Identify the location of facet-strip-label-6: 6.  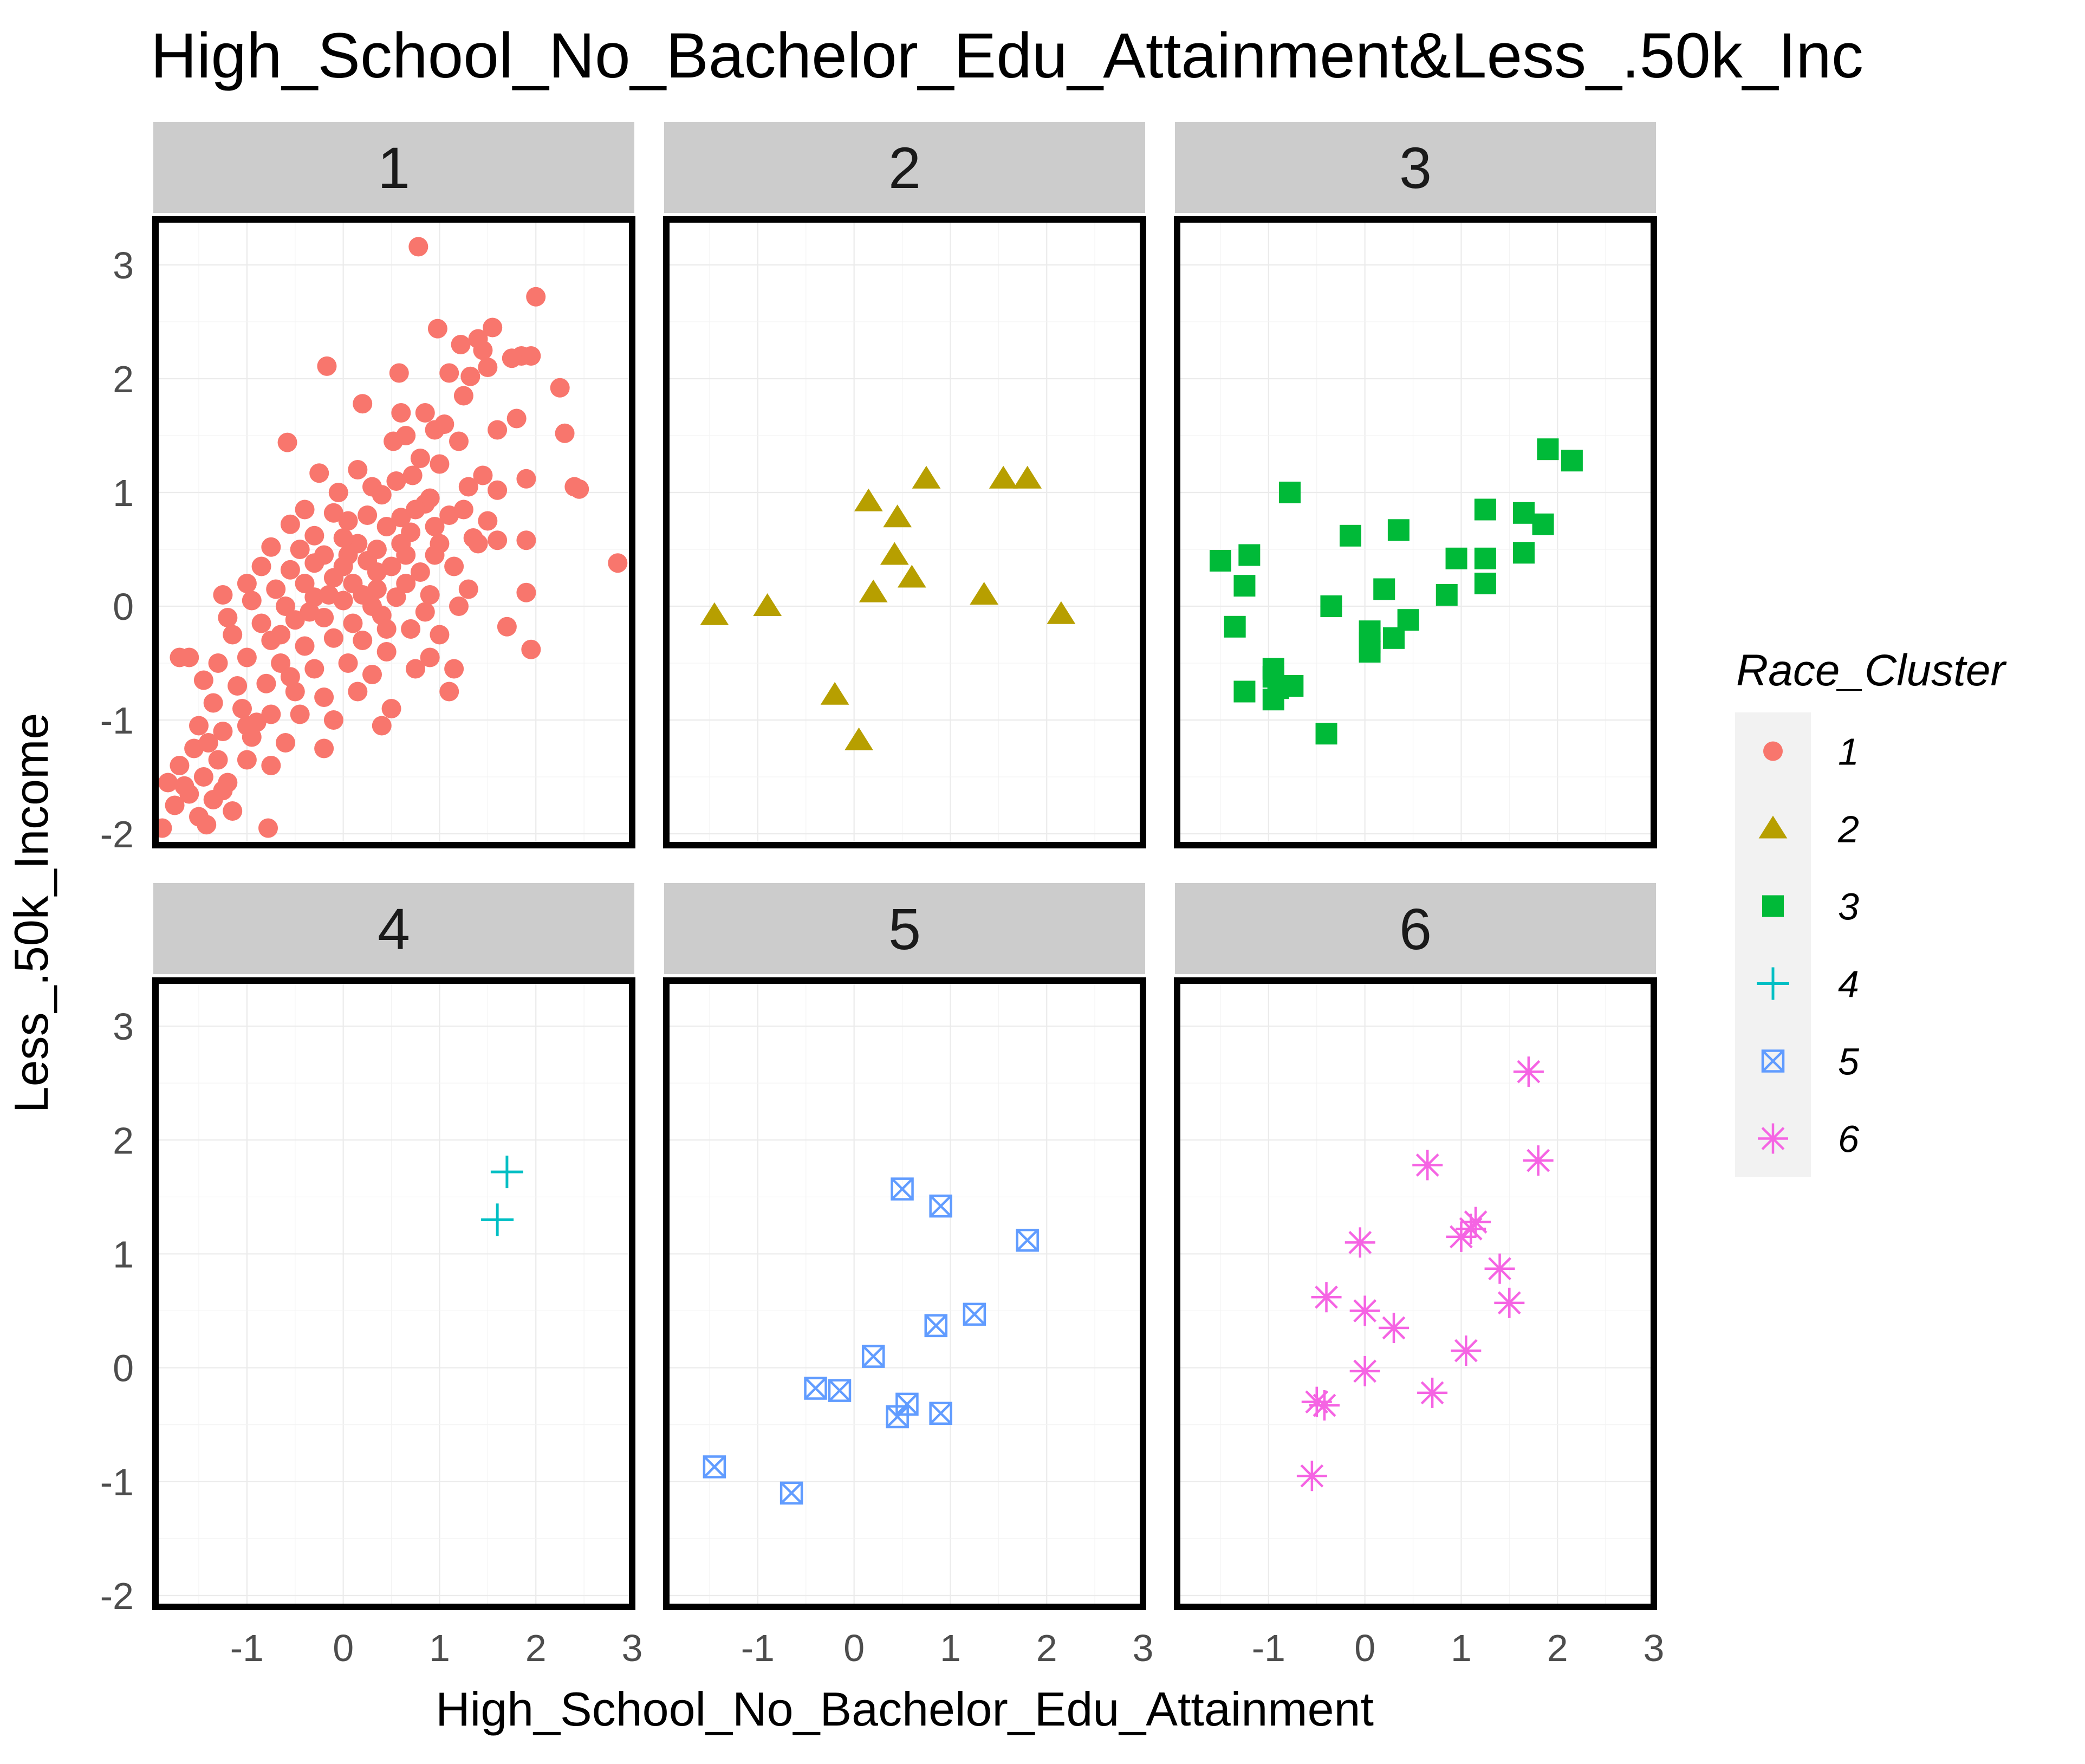
(1416, 929).